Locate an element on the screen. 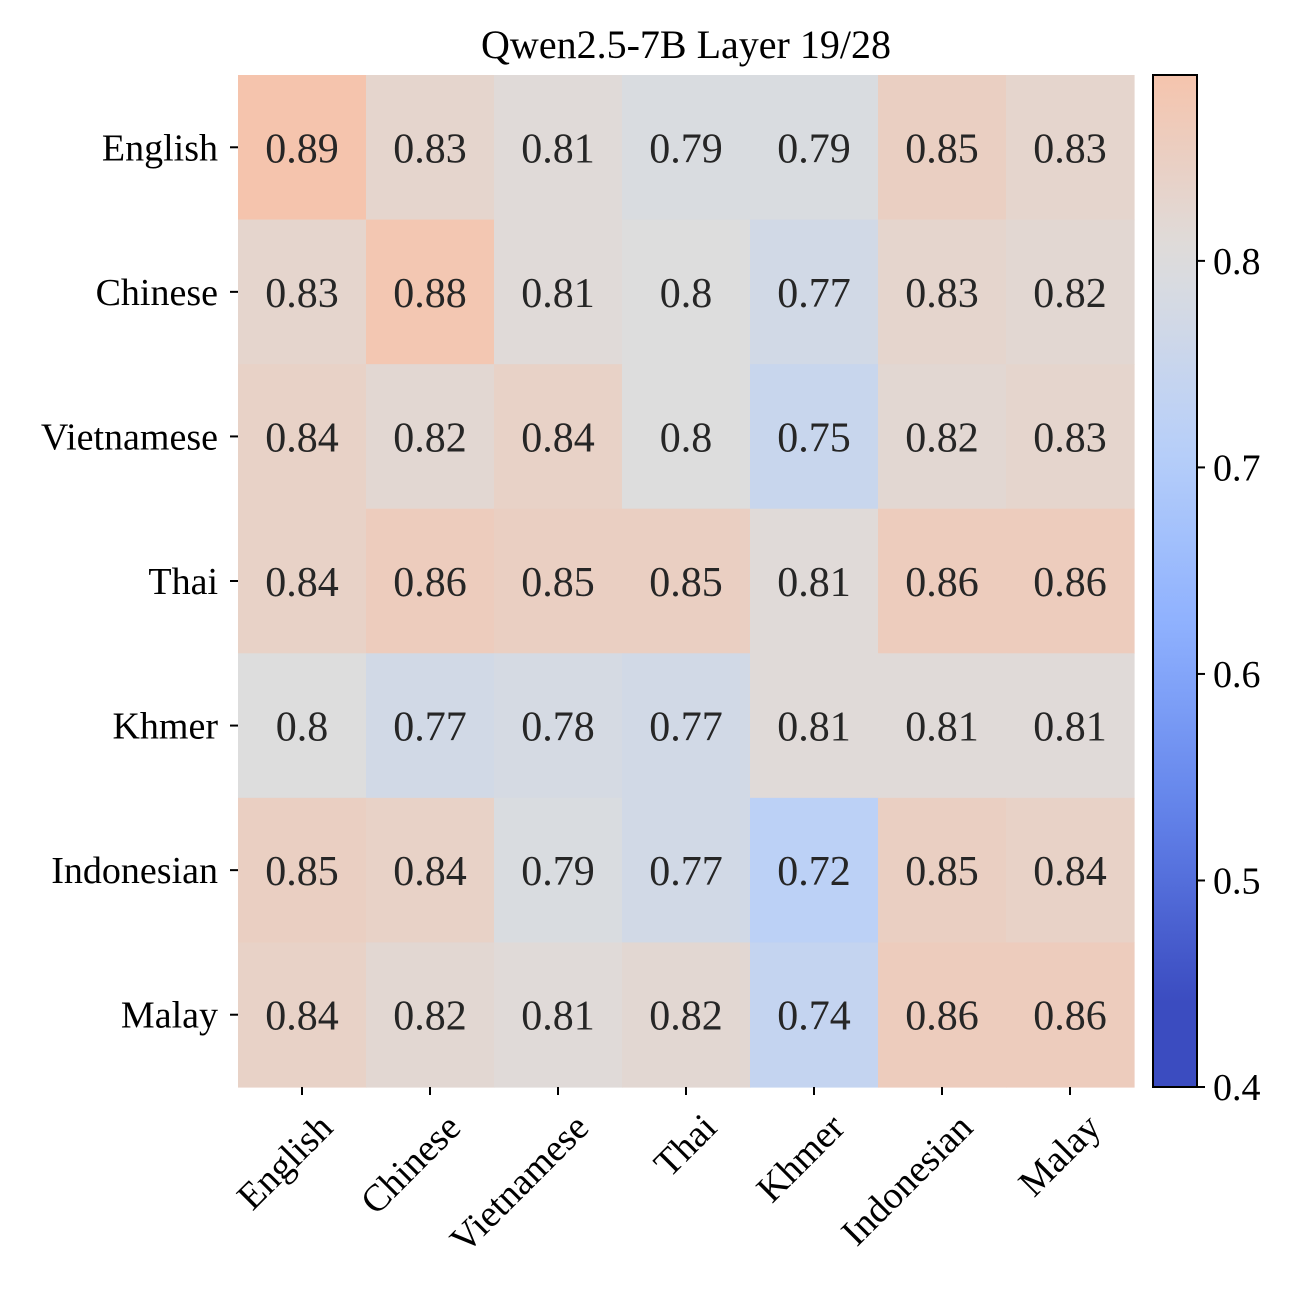 This screenshot has height=1295, width=1295. cell-value-label: 0.78 is located at coordinates (558, 728).